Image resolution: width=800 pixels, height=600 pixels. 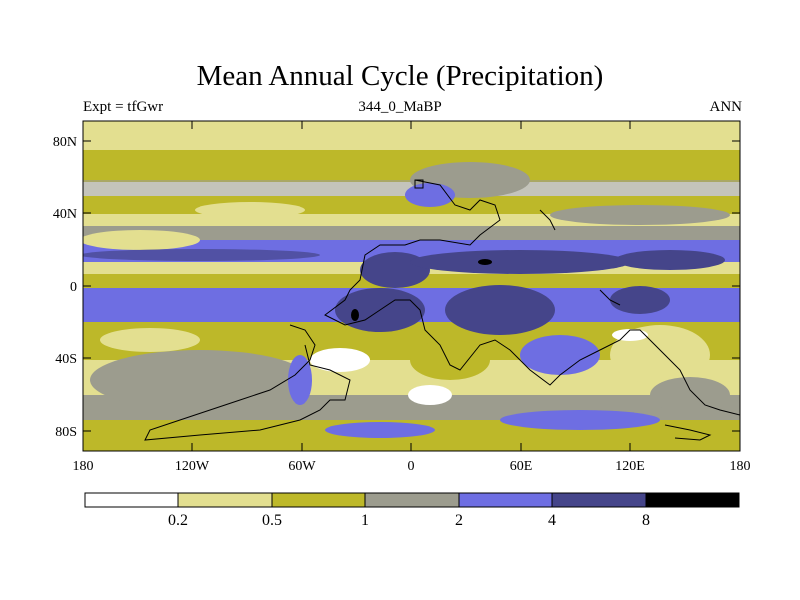 I want to click on x-tick-0: 0, so click(x=411, y=466).